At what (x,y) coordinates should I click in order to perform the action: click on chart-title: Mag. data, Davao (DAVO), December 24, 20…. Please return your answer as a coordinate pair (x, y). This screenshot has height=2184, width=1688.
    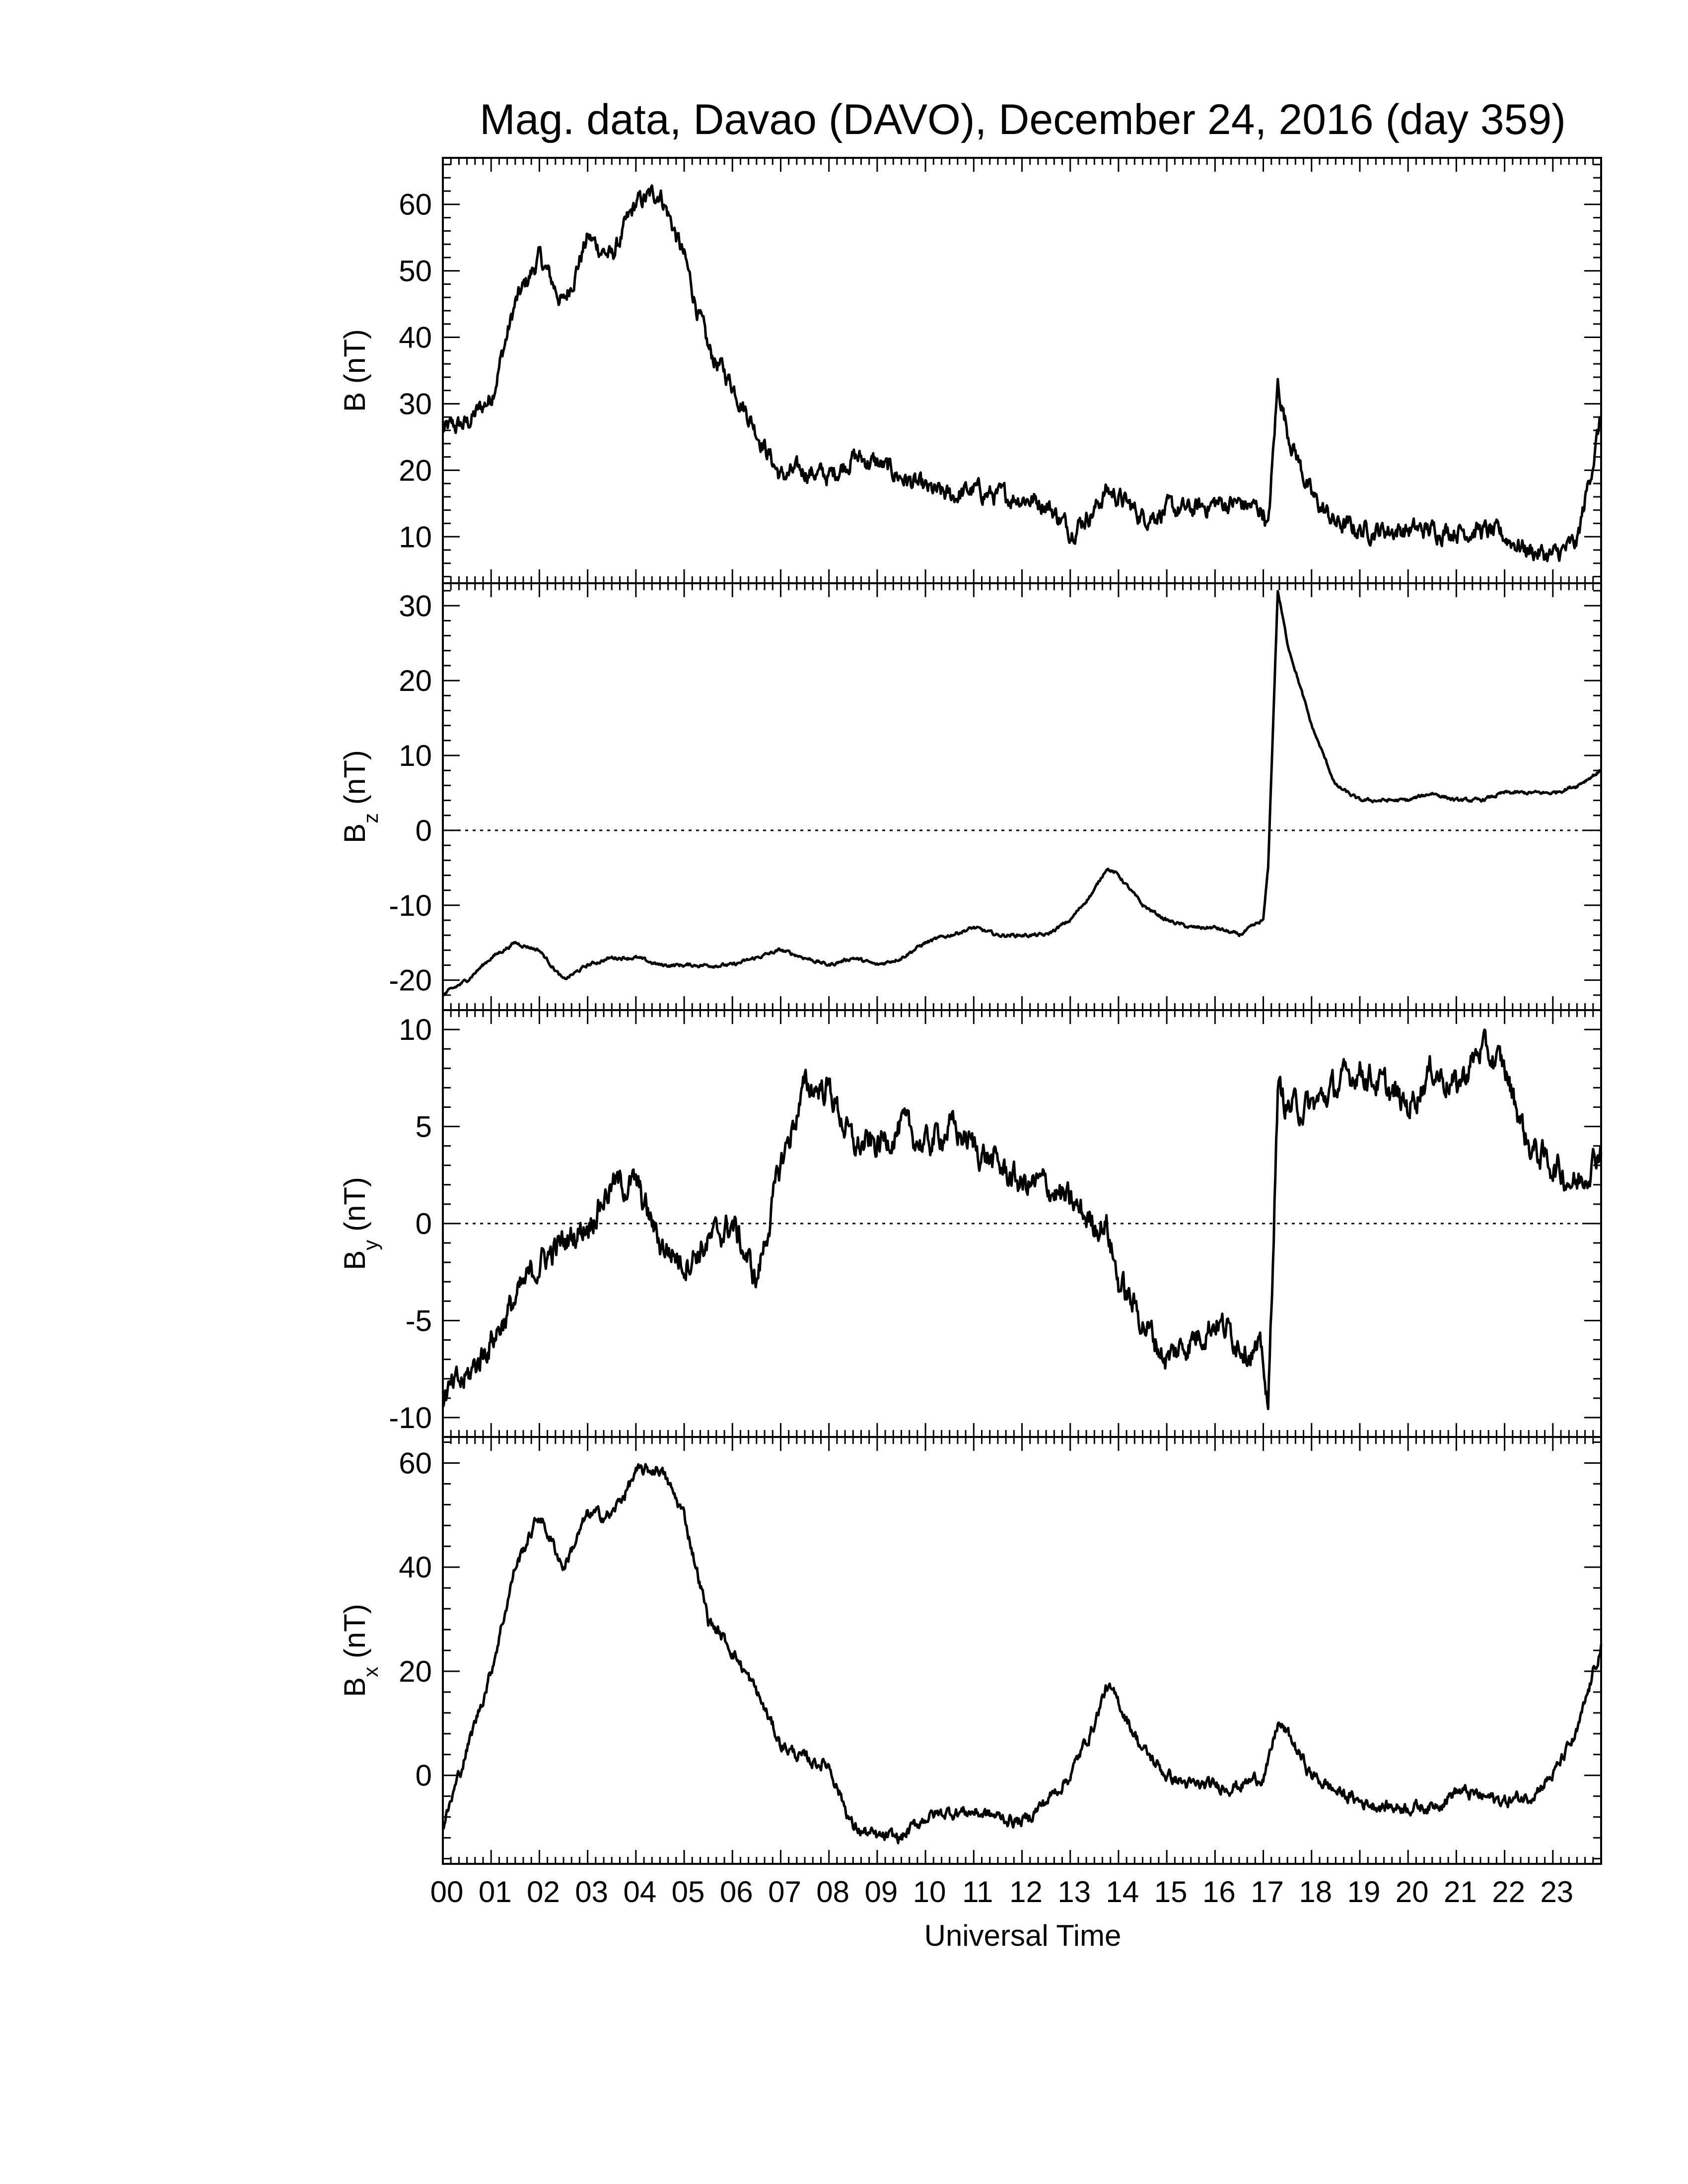
    Looking at the image, I should click on (1023, 119).